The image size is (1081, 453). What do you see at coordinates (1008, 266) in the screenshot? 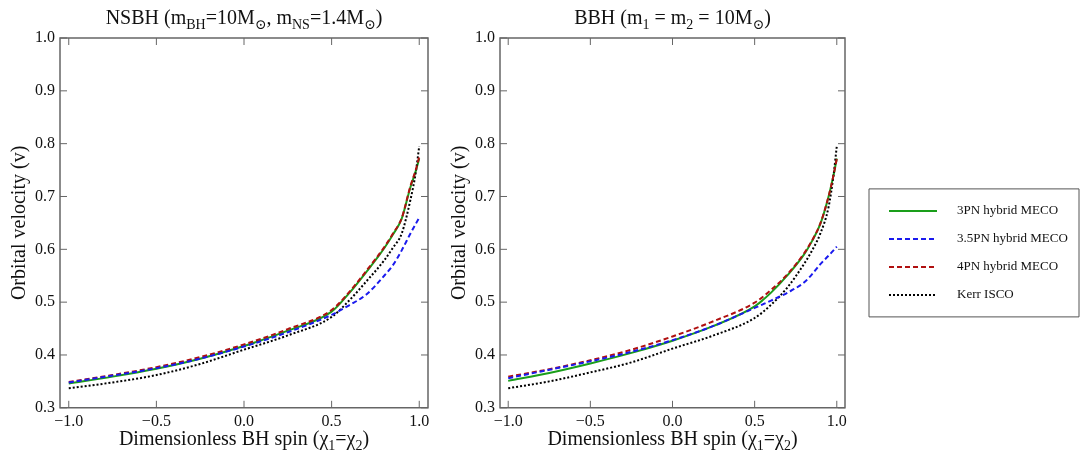
I see `legend-label: 4PN hybrid MECO` at bounding box center [1008, 266].